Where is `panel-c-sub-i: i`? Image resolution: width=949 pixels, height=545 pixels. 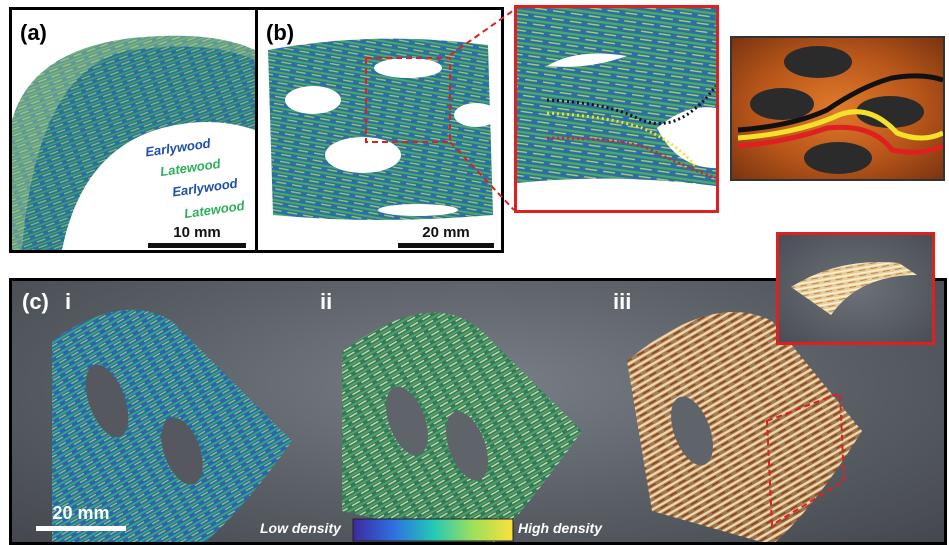
panel-c-sub-i: i is located at coordinates (68, 301).